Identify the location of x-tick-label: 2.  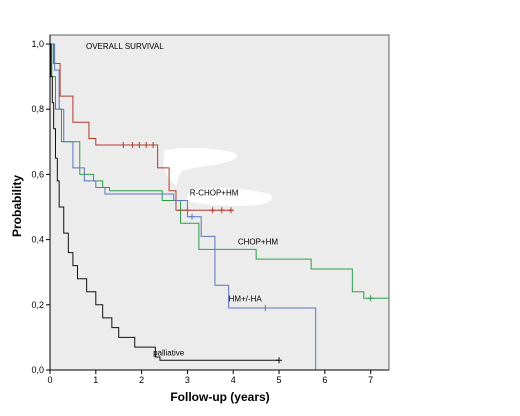
(141, 380).